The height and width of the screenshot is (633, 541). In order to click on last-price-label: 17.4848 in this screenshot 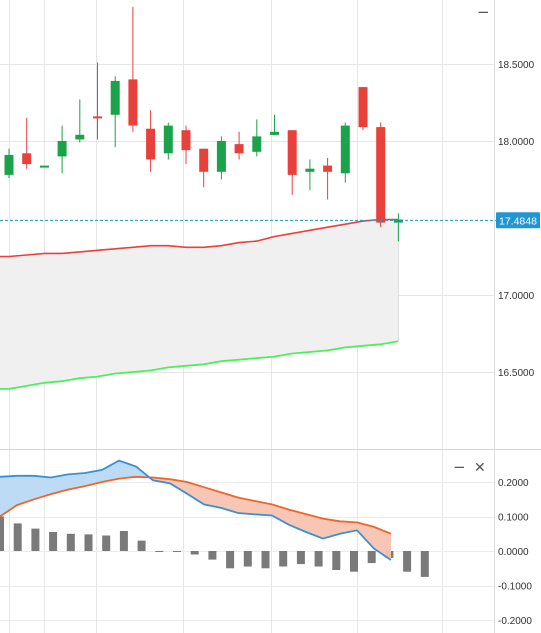, I will do `click(518, 221)`.